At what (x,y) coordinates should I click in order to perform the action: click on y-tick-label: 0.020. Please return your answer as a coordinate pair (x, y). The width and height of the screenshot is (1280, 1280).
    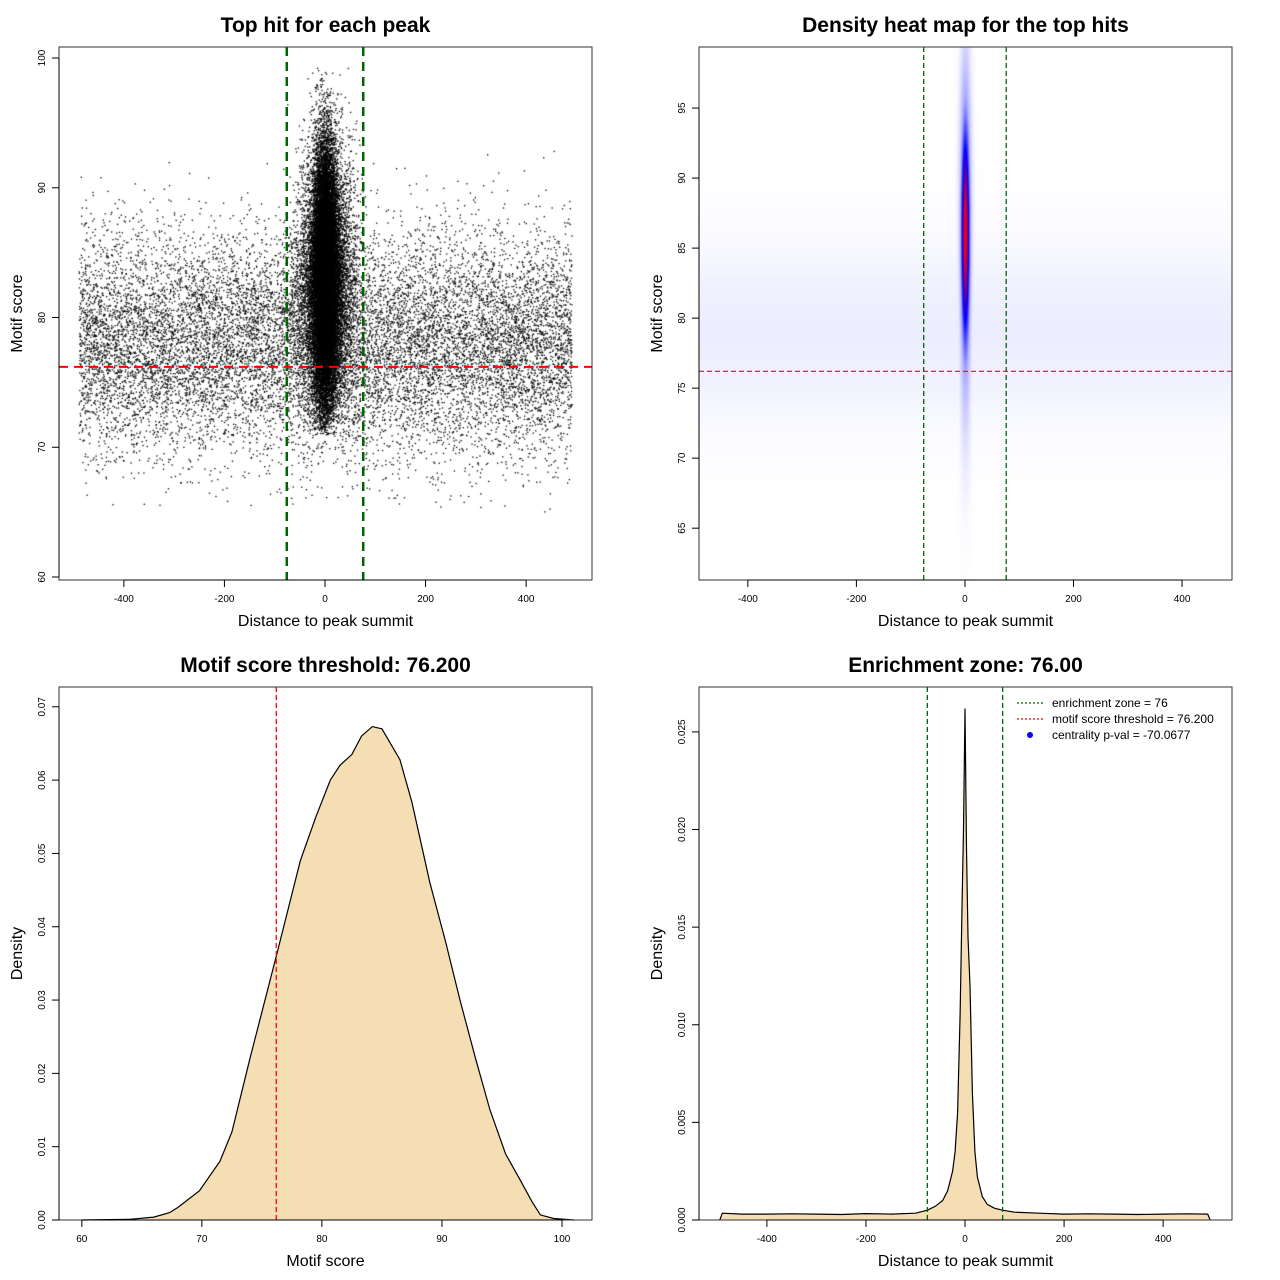
    Looking at the image, I should click on (682, 829).